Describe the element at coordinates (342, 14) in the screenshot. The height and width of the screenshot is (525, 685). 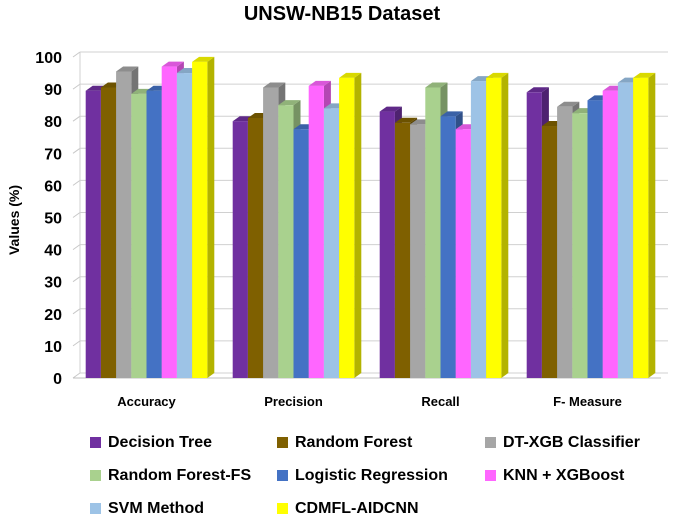
I see `chart-title: UNSW-NB15 Dataset` at that location.